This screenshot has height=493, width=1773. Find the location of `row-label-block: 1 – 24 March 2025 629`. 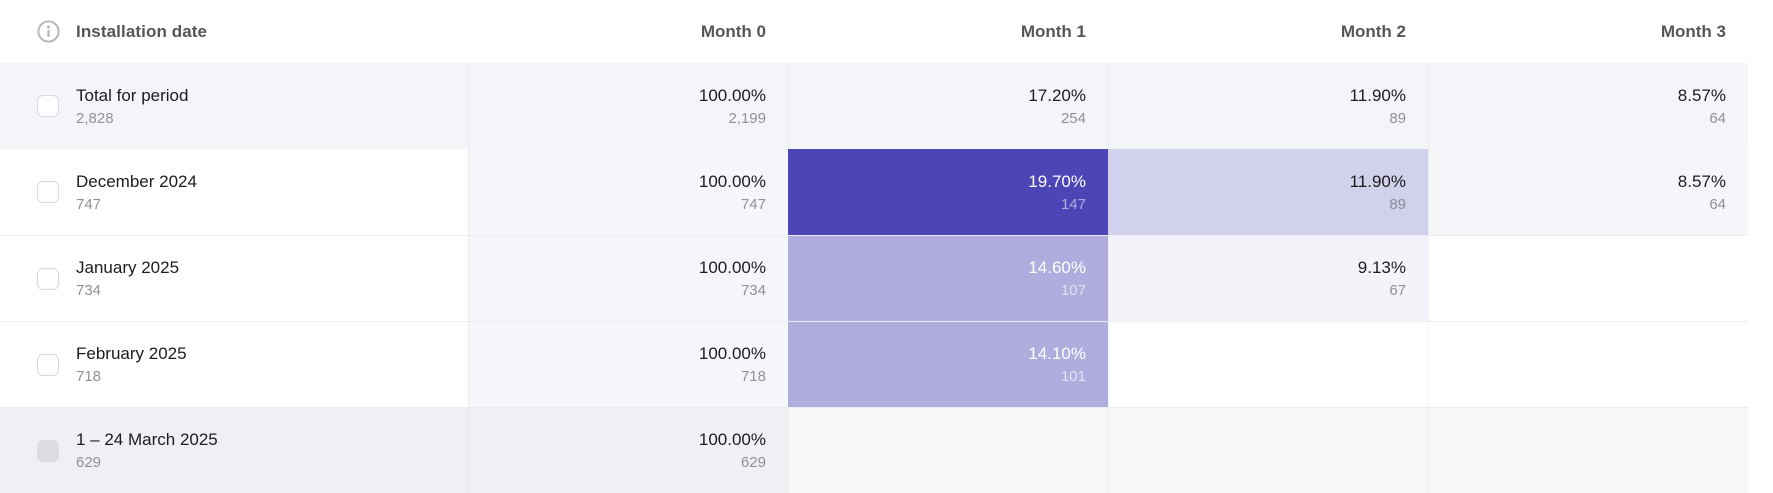

row-label-block: 1 – 24 March 2025 629 is located at coordinates (147, 450).